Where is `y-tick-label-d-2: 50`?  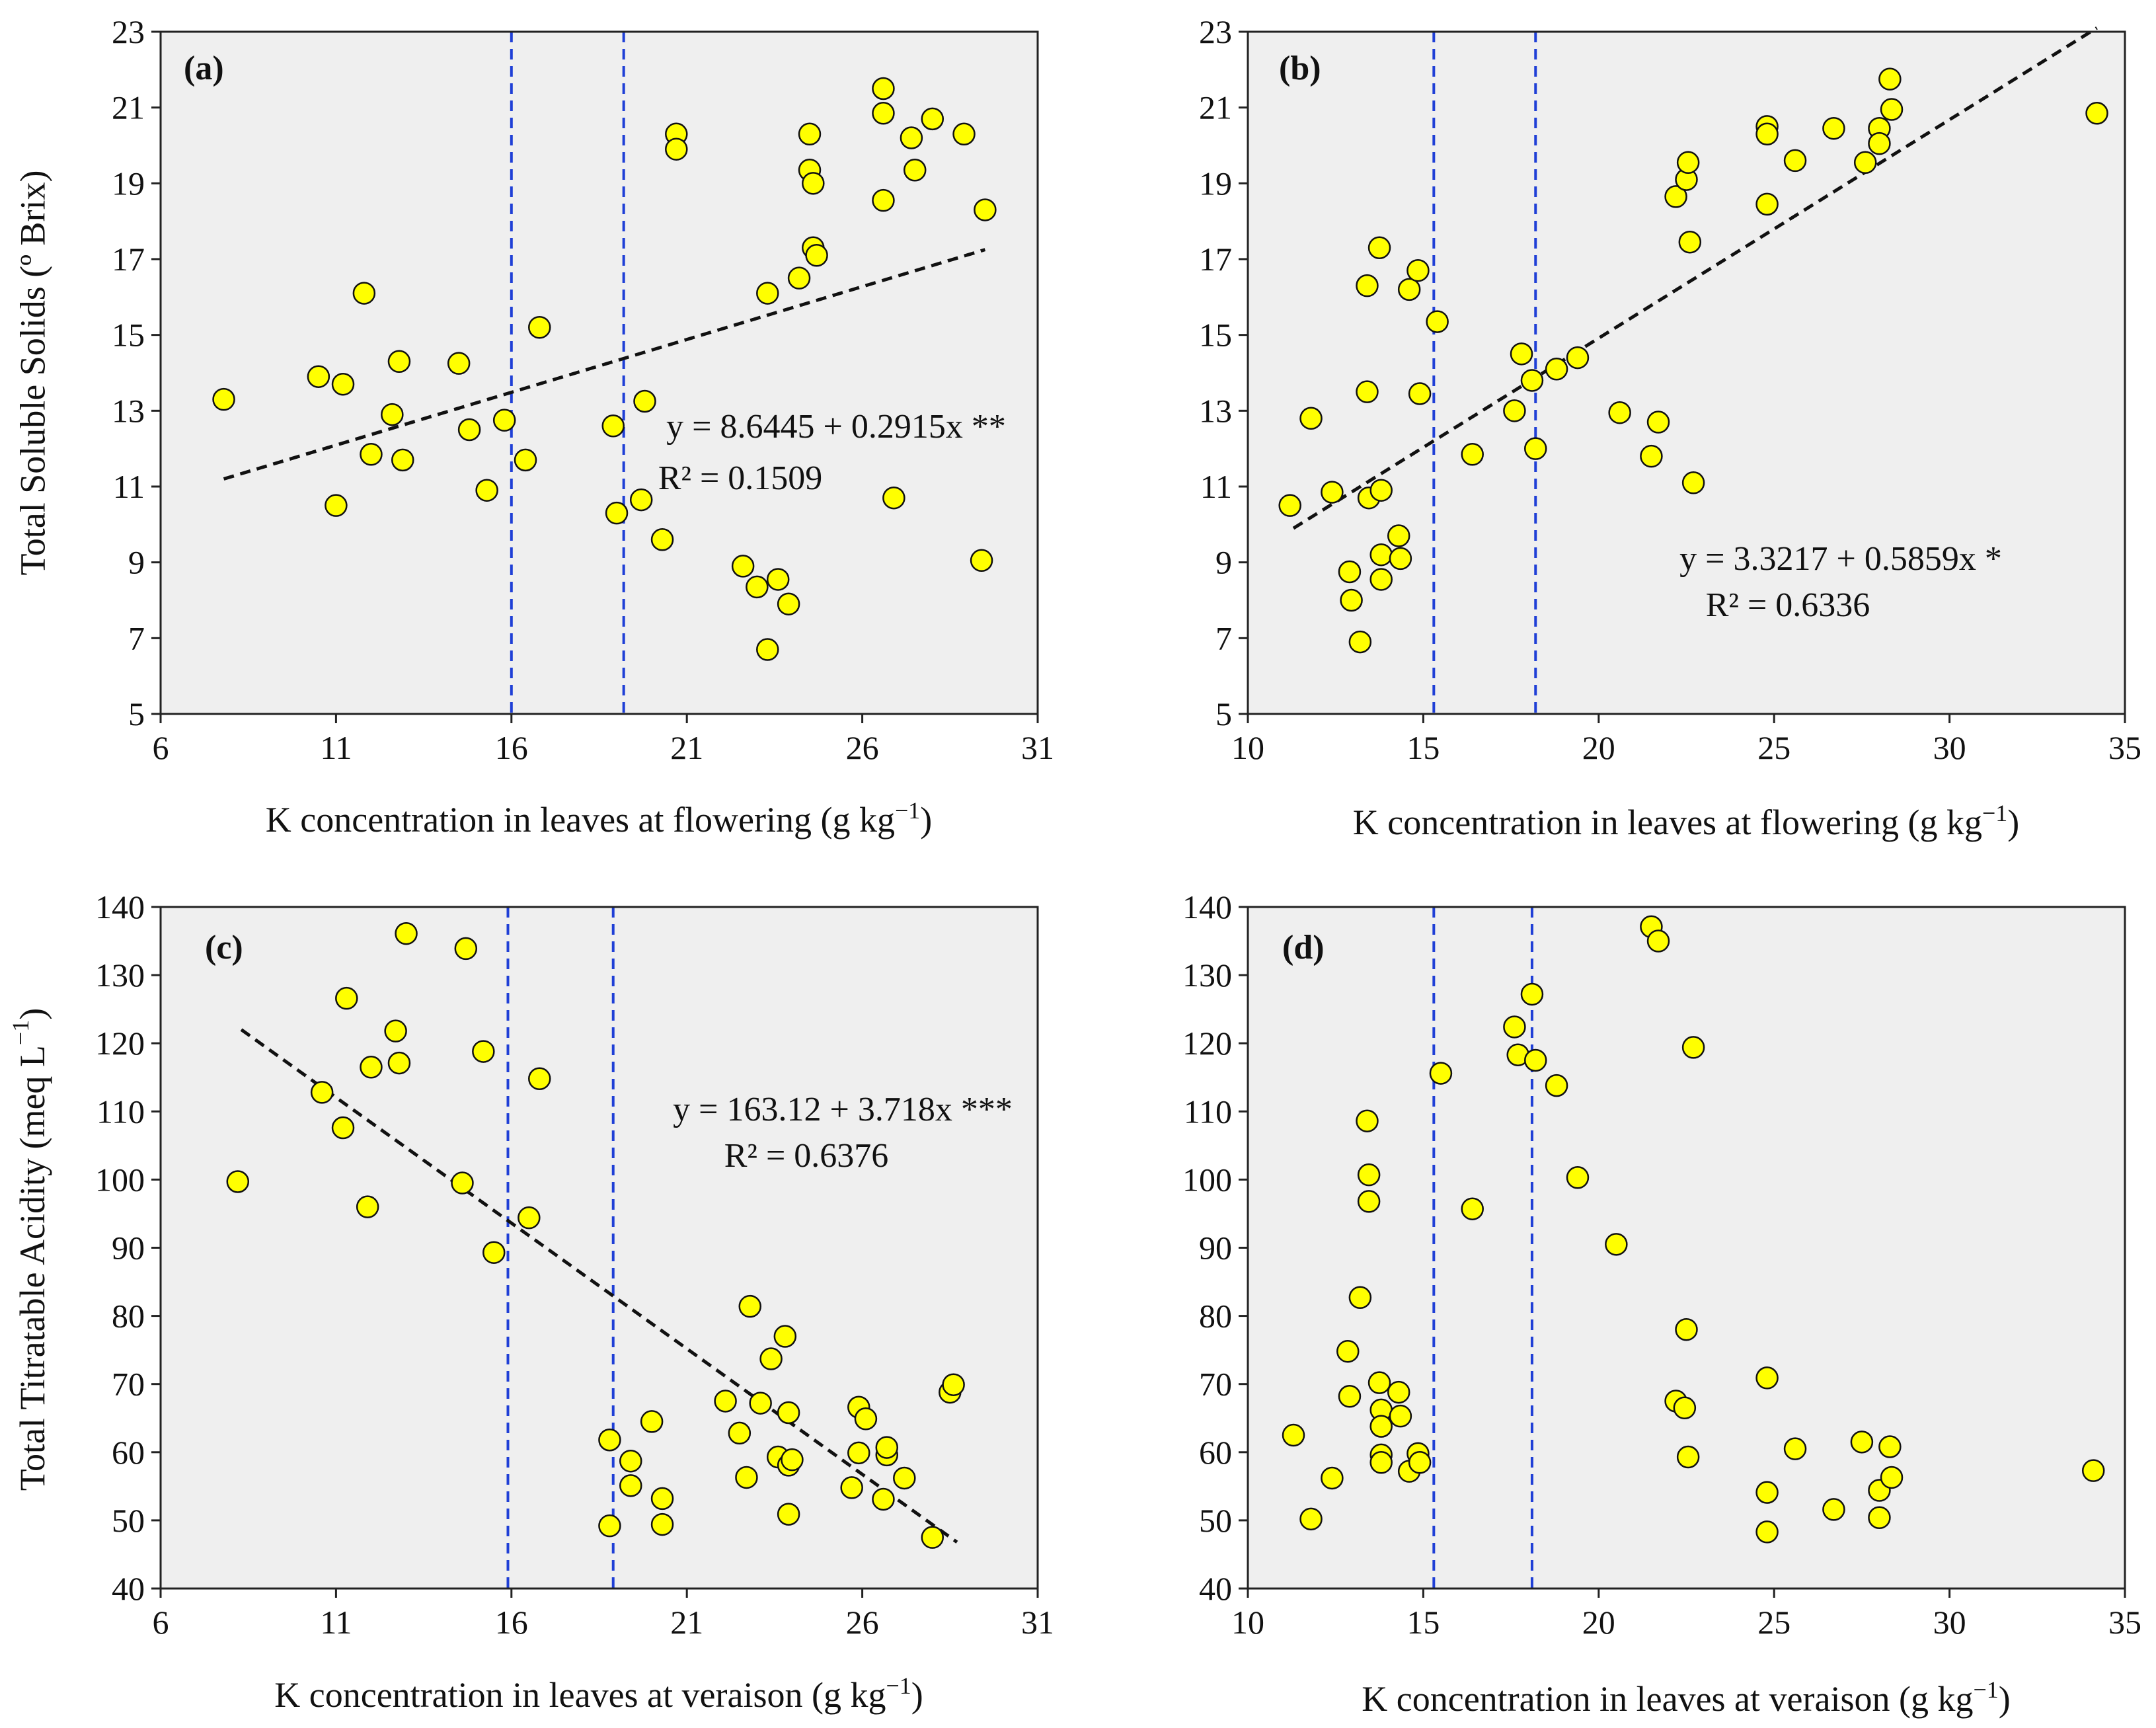
y-tick-label-d-2: 50 is located at coordinates (1215, 1520).